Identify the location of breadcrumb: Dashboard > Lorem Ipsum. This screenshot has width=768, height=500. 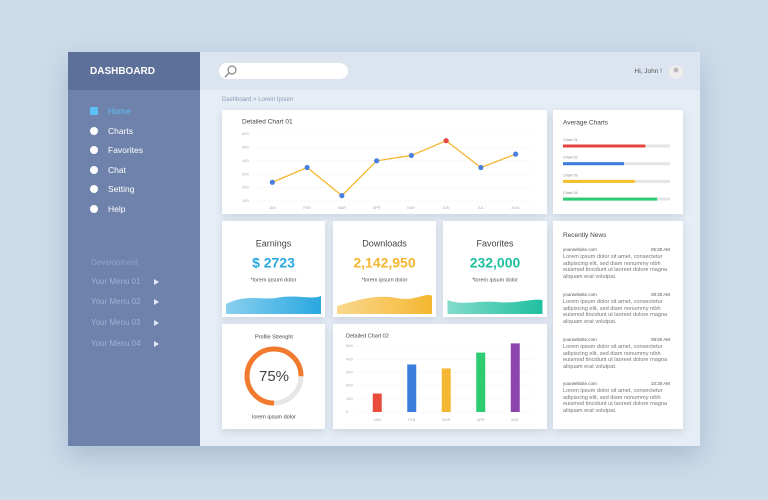
(258, 100).